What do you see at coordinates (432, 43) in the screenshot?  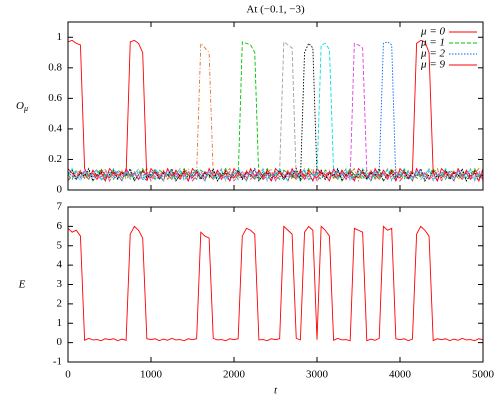 I see `legend-label: μ = 1` at bounding box center [432, 43].